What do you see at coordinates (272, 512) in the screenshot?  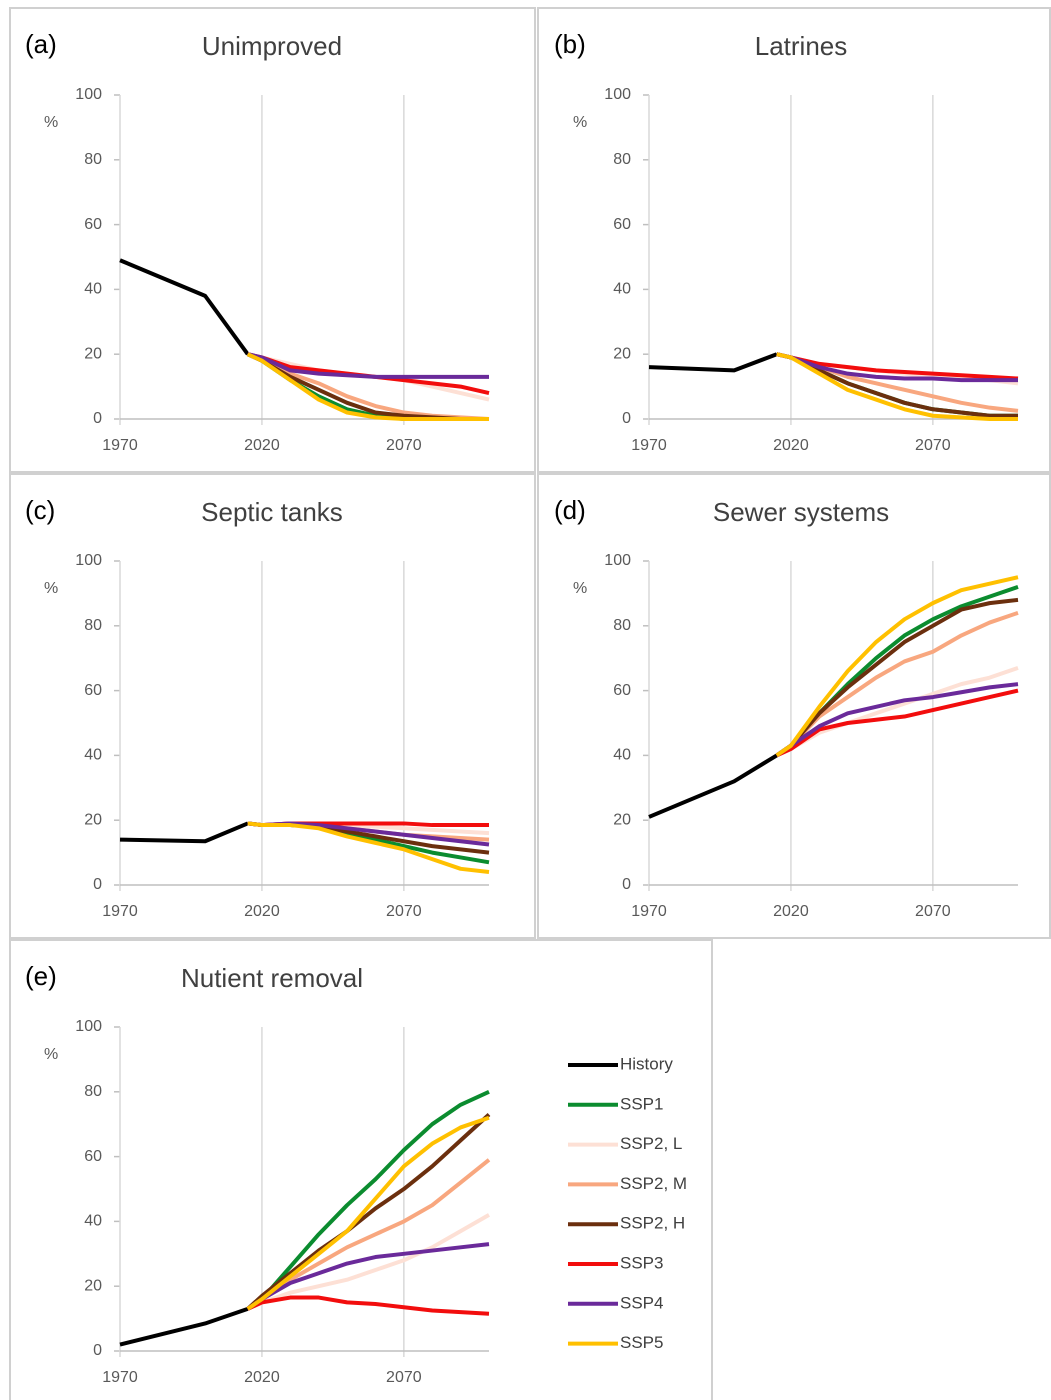 I see `chart-title: Septic tanks` at bounding box center [272, 512].